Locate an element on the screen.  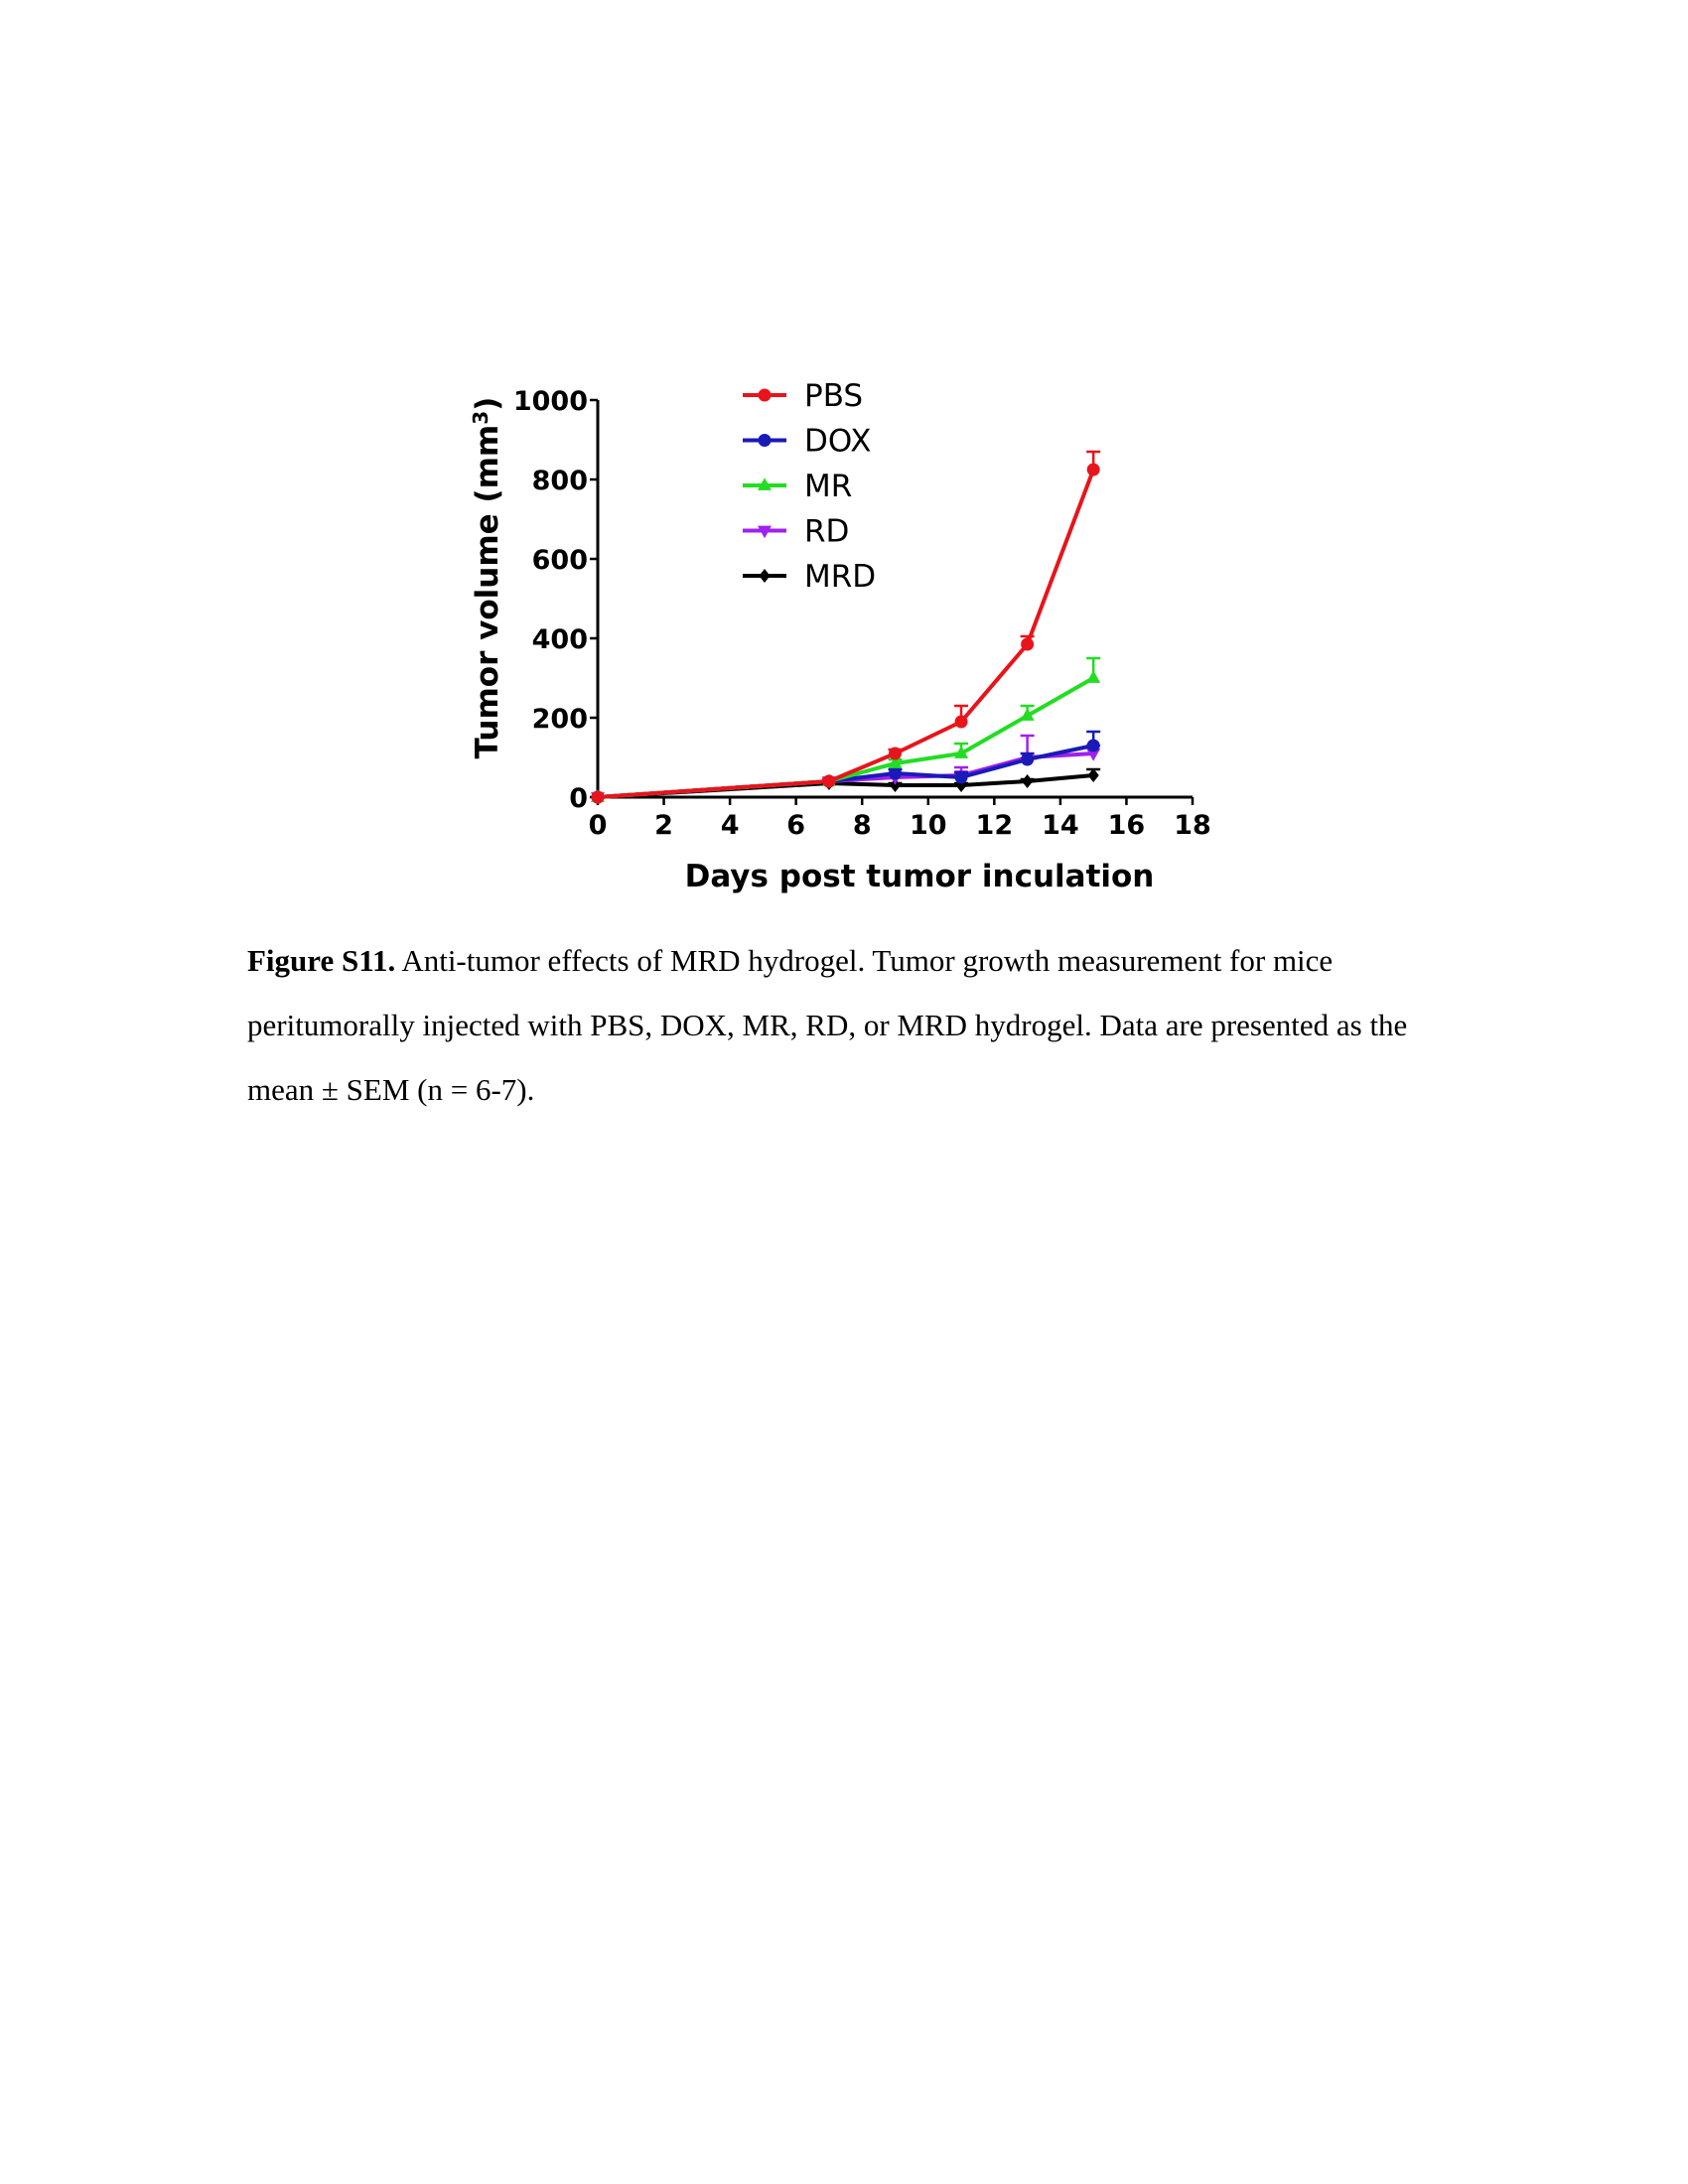
x-tick-label: 10 is located at coordinates (928, 825).